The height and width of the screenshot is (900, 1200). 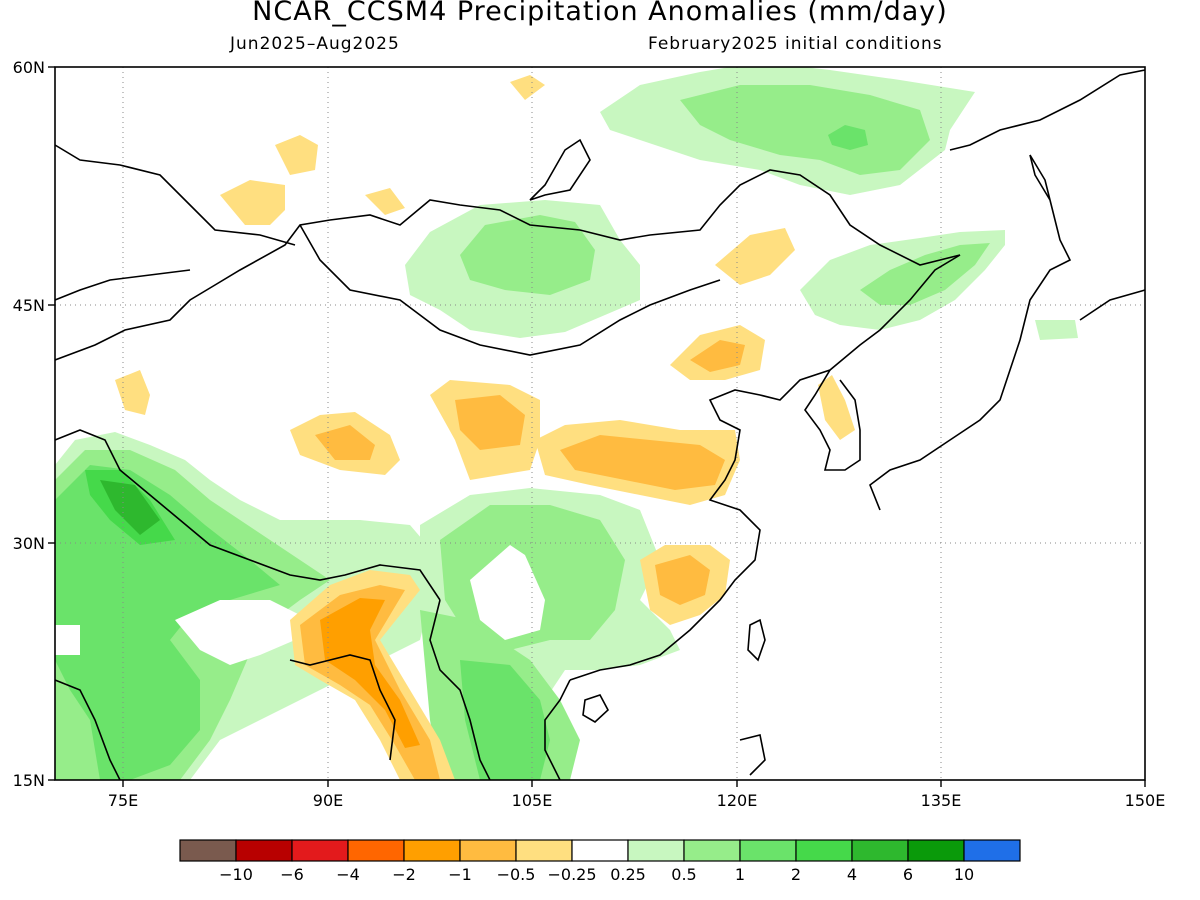 What do you see at coordinates (29, 543) in the screenshot?
I see `lat-label-30n: 30N` at bounding box center [29, 543].